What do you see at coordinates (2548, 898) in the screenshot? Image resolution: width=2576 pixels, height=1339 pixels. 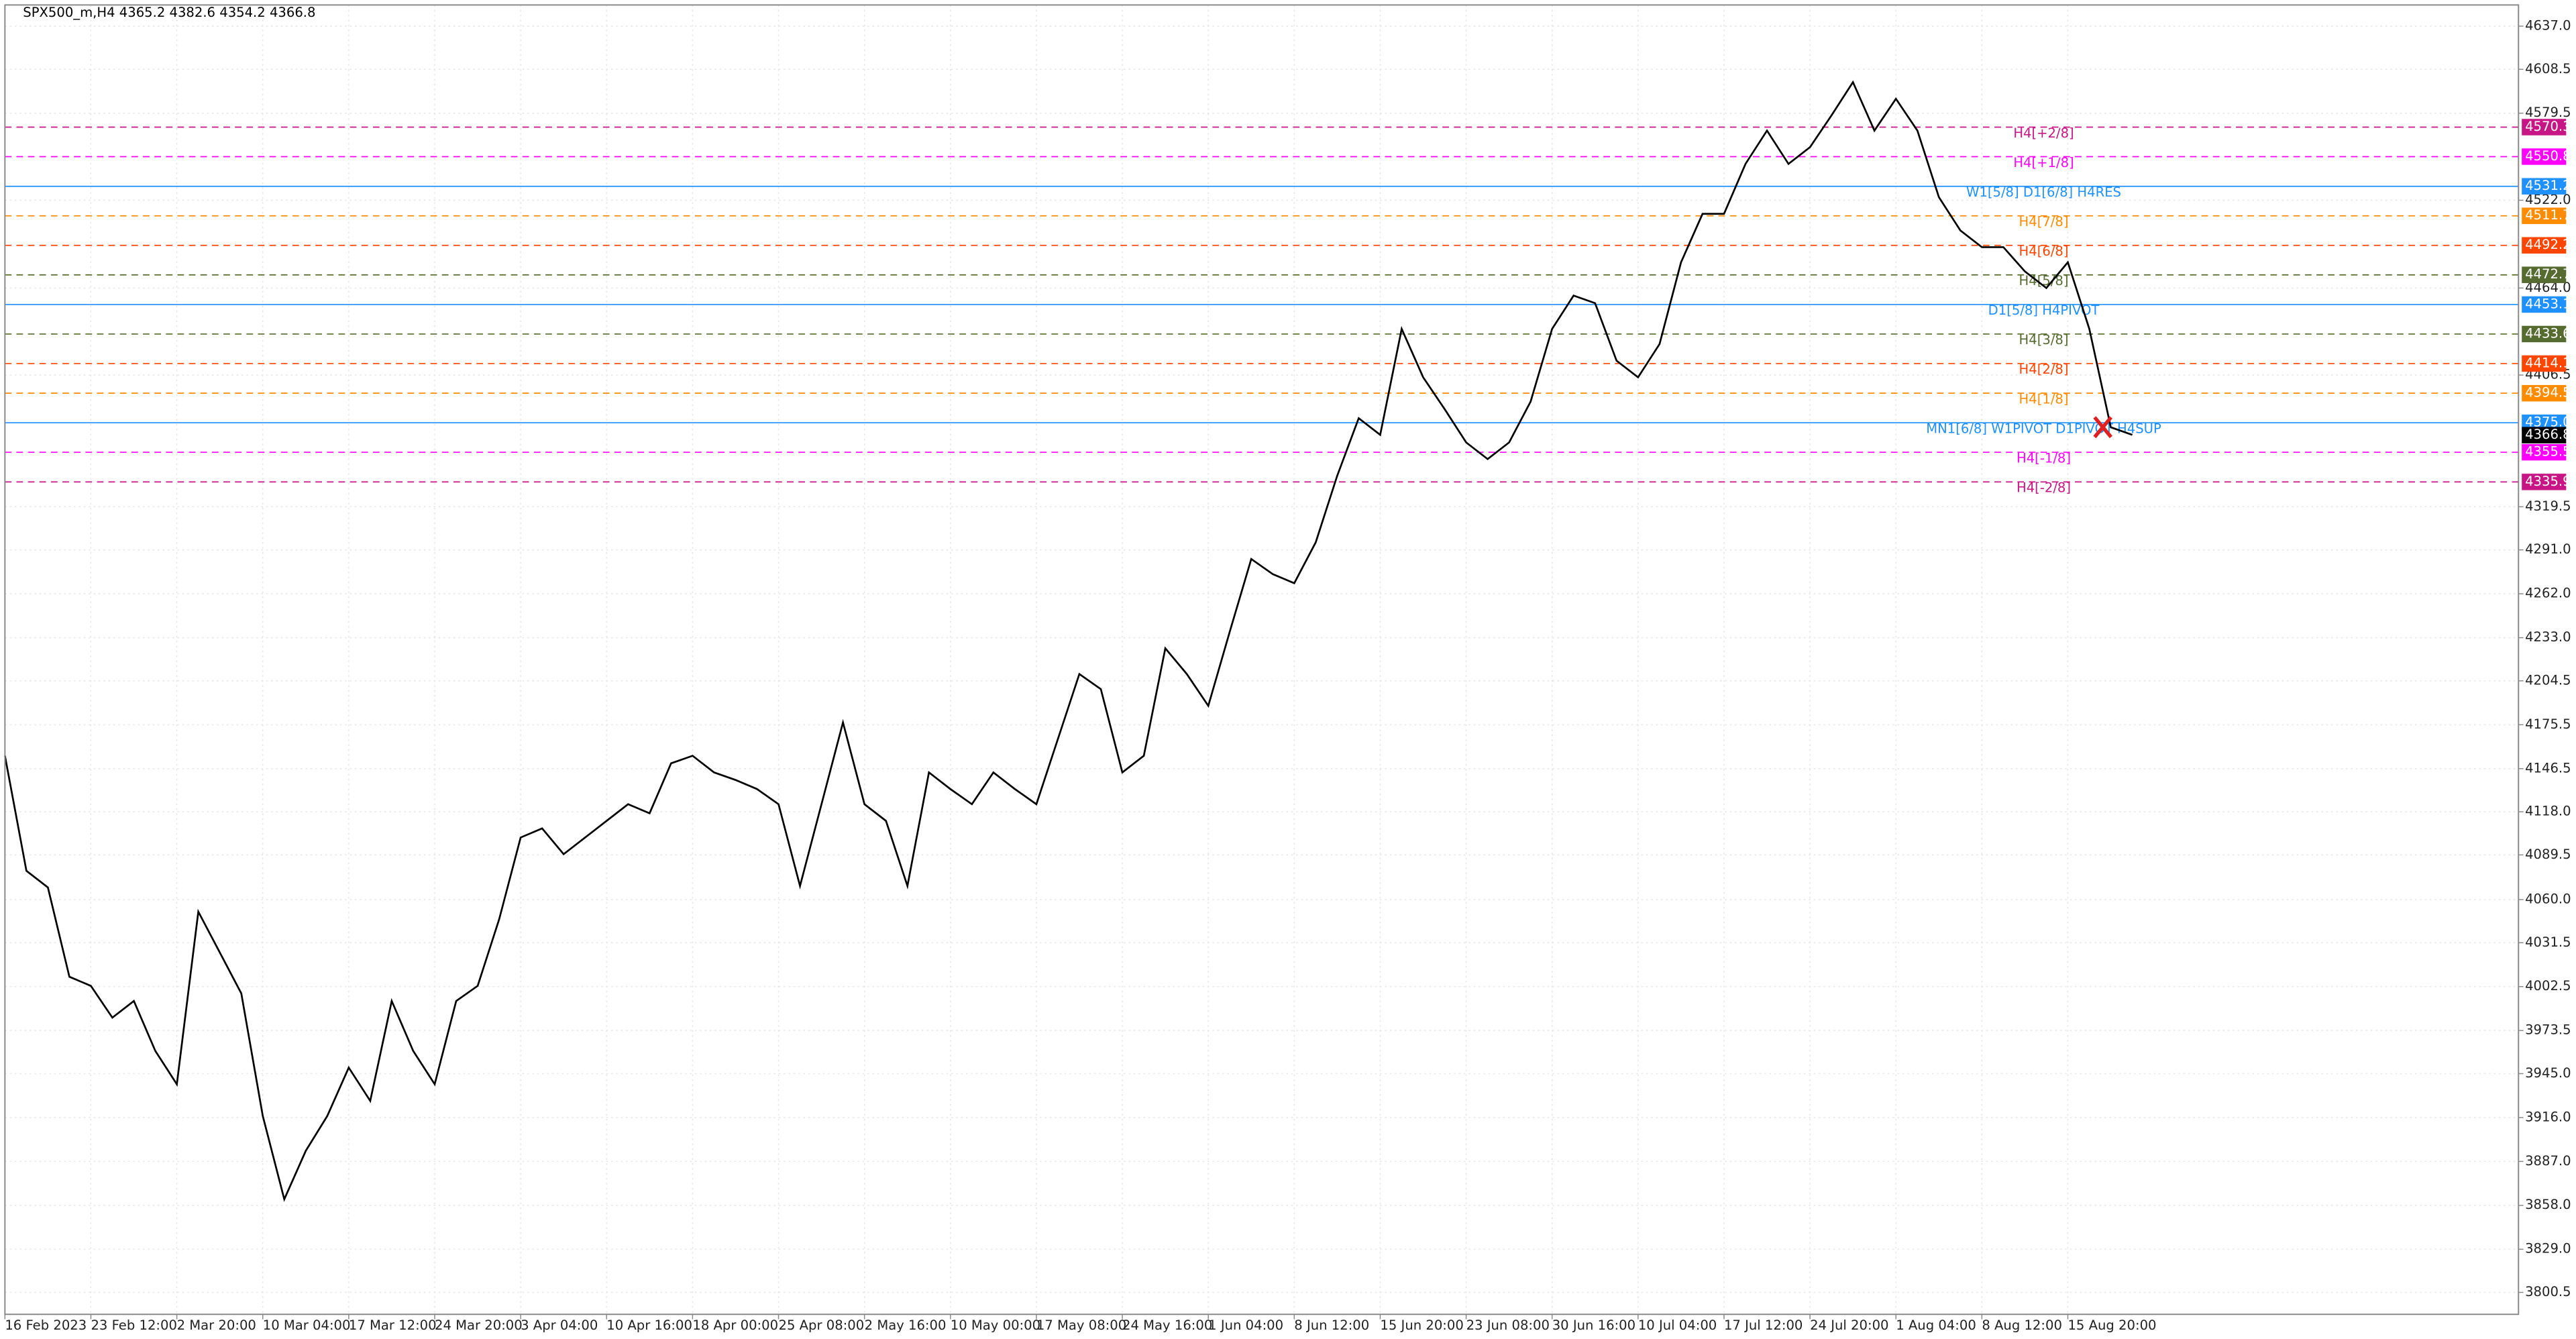 I see `y-tick-label: 4060.0` at bounding box center [2548, 898].